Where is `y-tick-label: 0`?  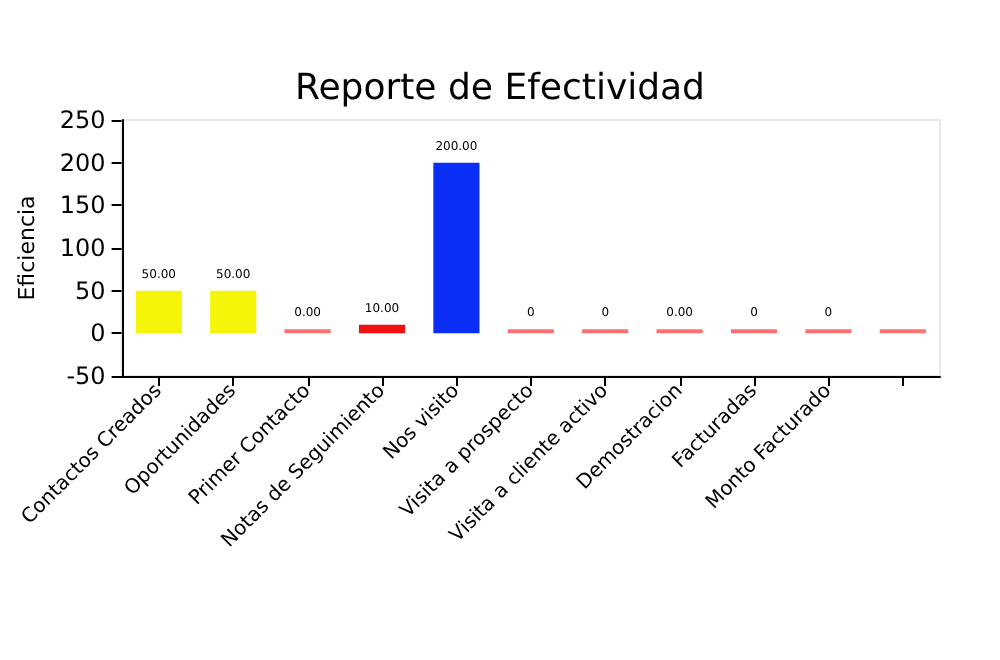
y-tick-label: 0 is located at coordinates (98, 333).